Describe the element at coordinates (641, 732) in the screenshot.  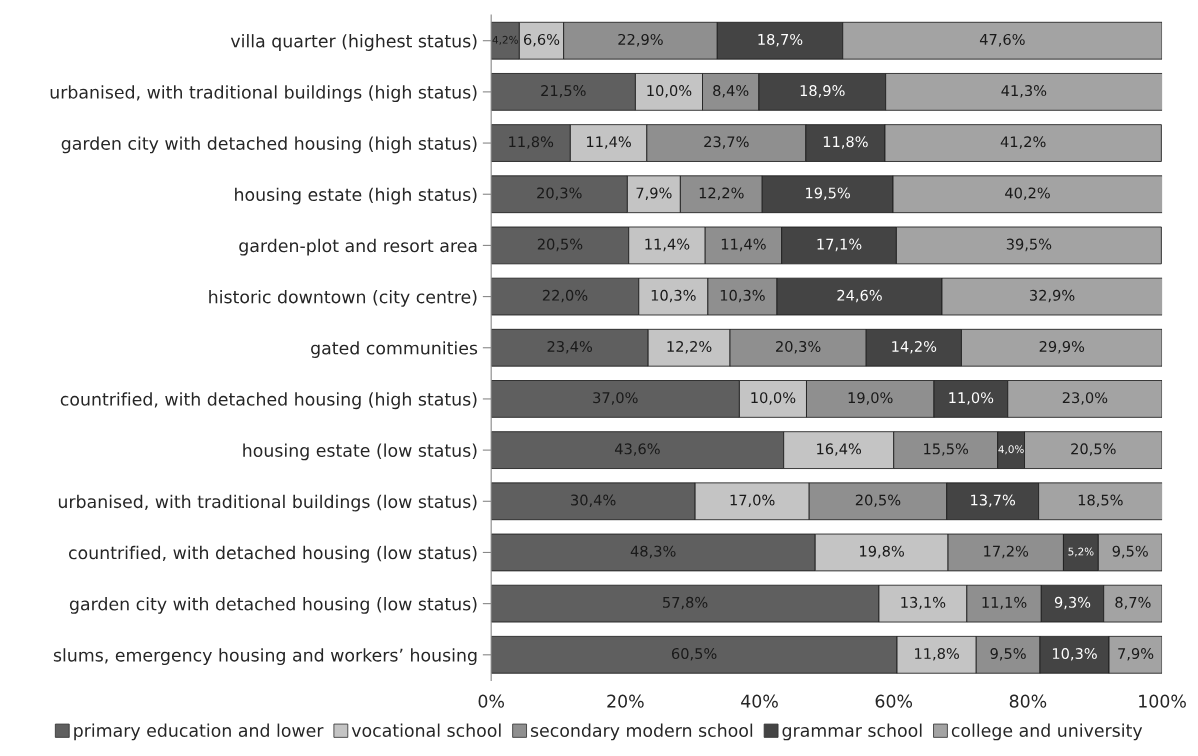
I see `legend-label: secondary modern school` at that location.